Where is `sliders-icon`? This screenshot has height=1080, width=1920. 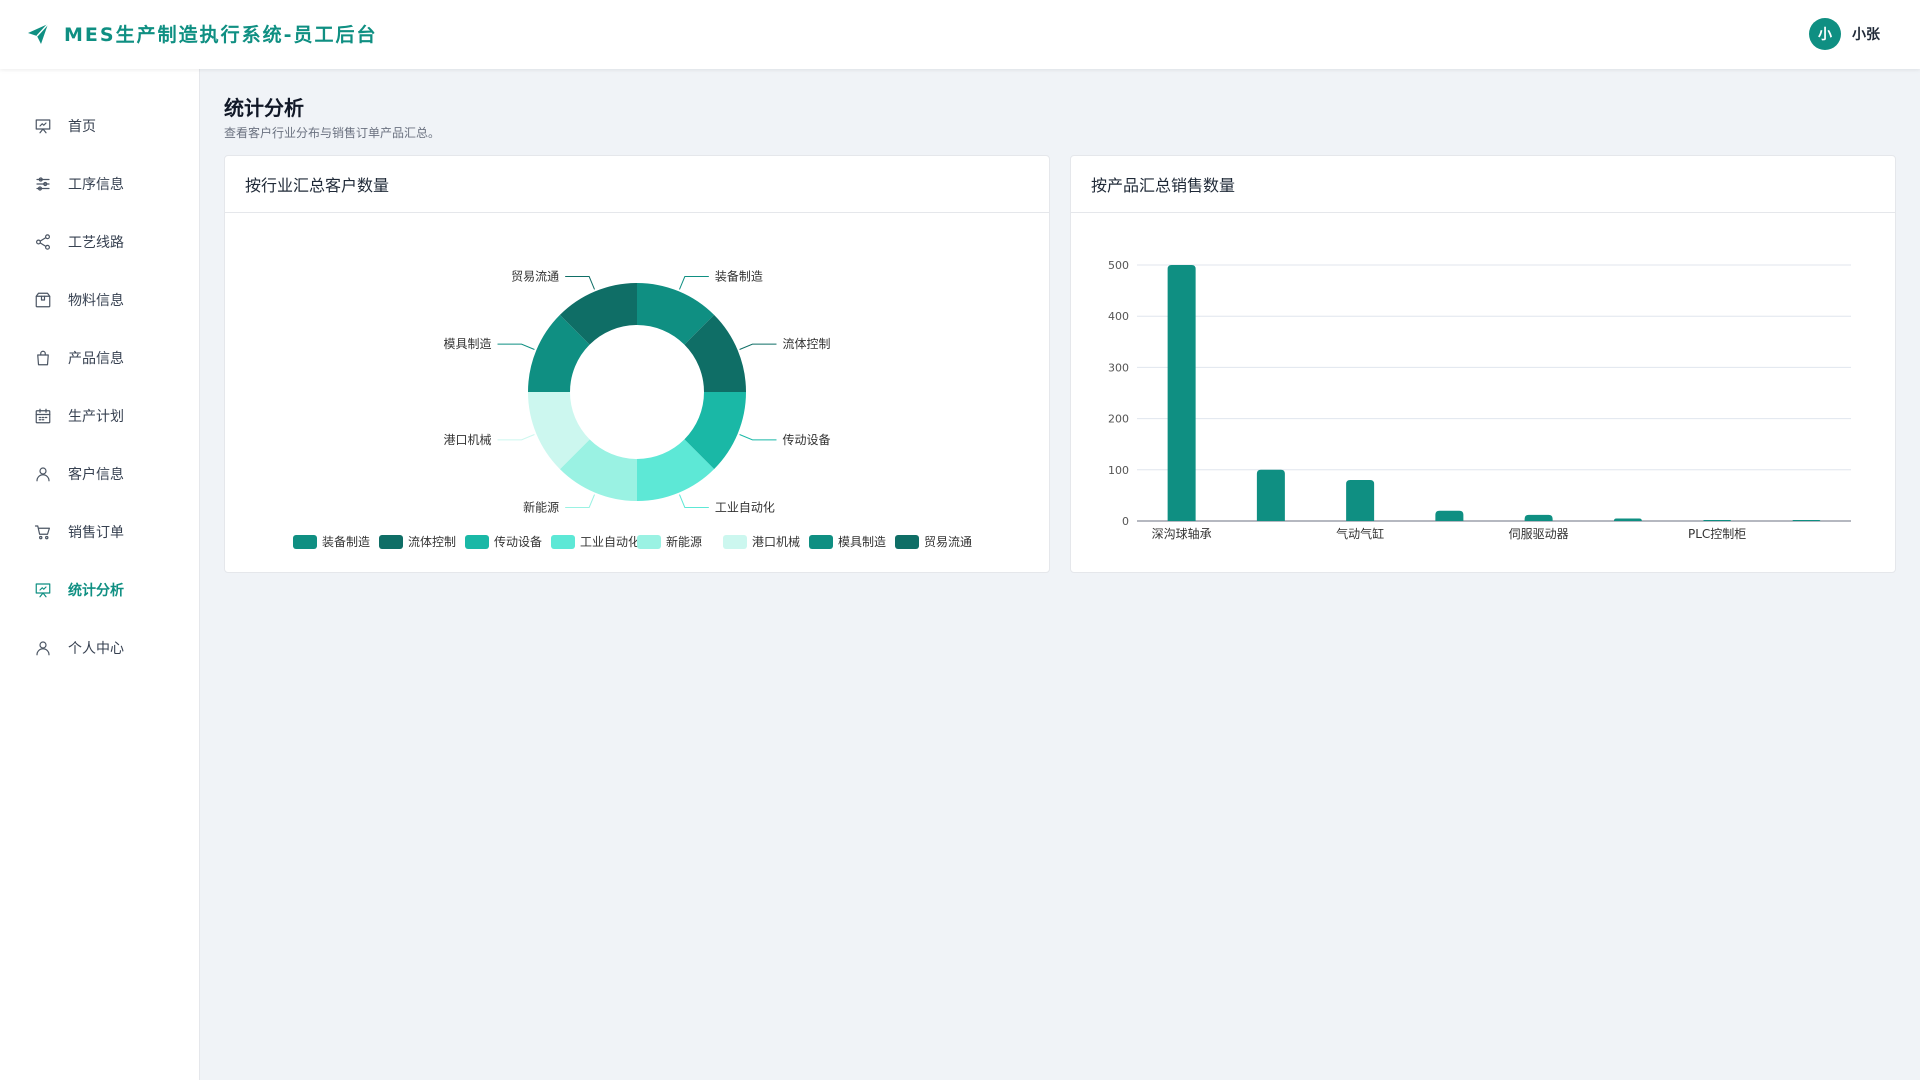 sliders-icon is located at coordinates (43, 184).